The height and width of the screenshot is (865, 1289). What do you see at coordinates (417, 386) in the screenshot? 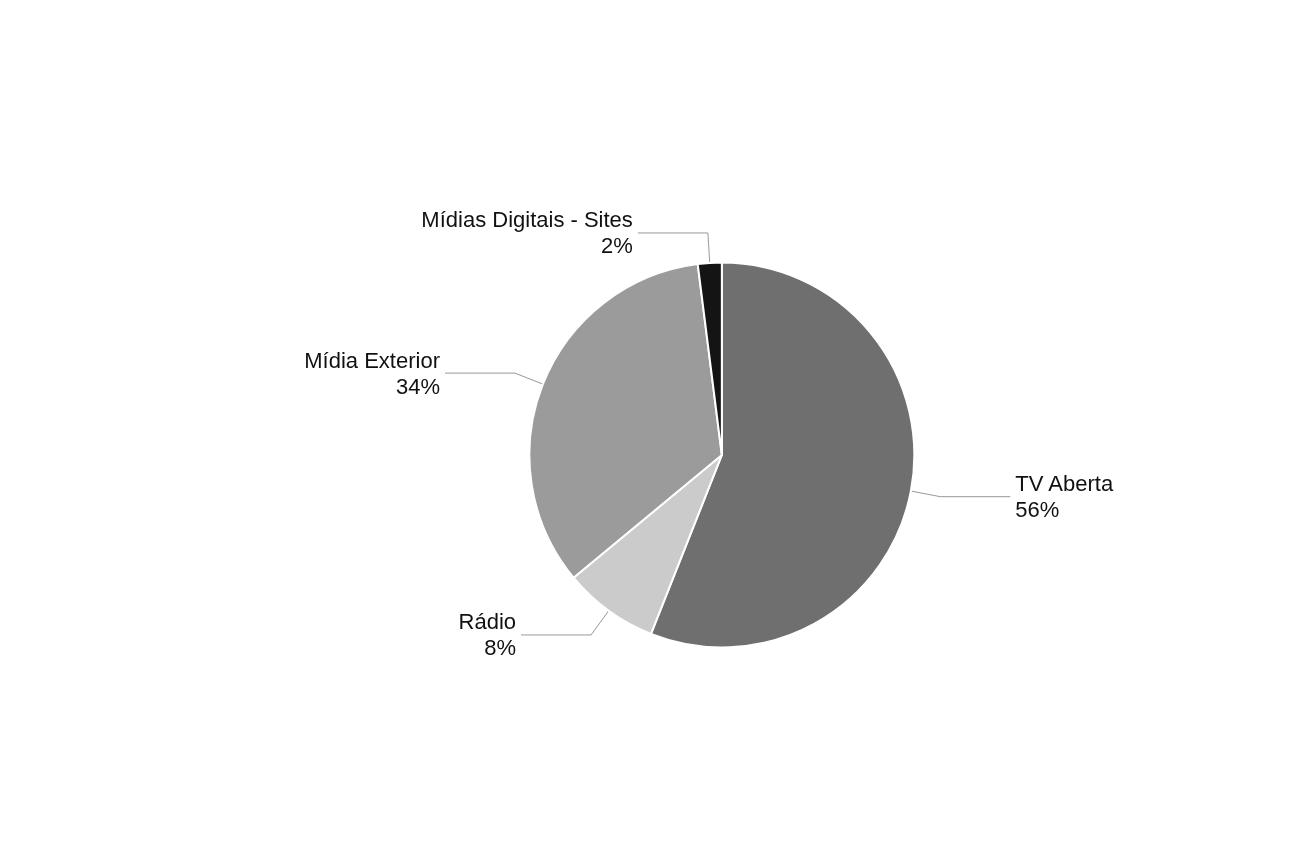
I see `data-label: 34%` at bounding box center [417, 386].